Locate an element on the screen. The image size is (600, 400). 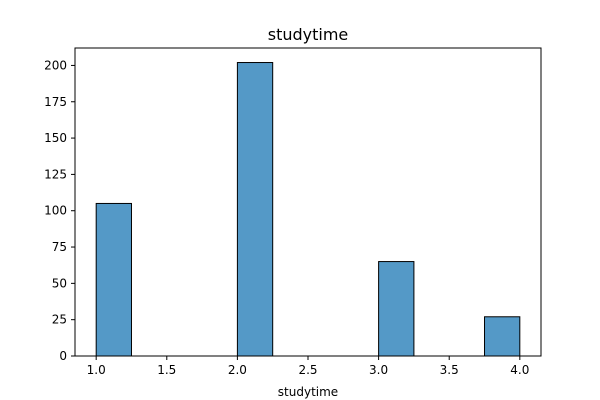
x-tick-label: 3.5 is located at coordinates (449, 370).